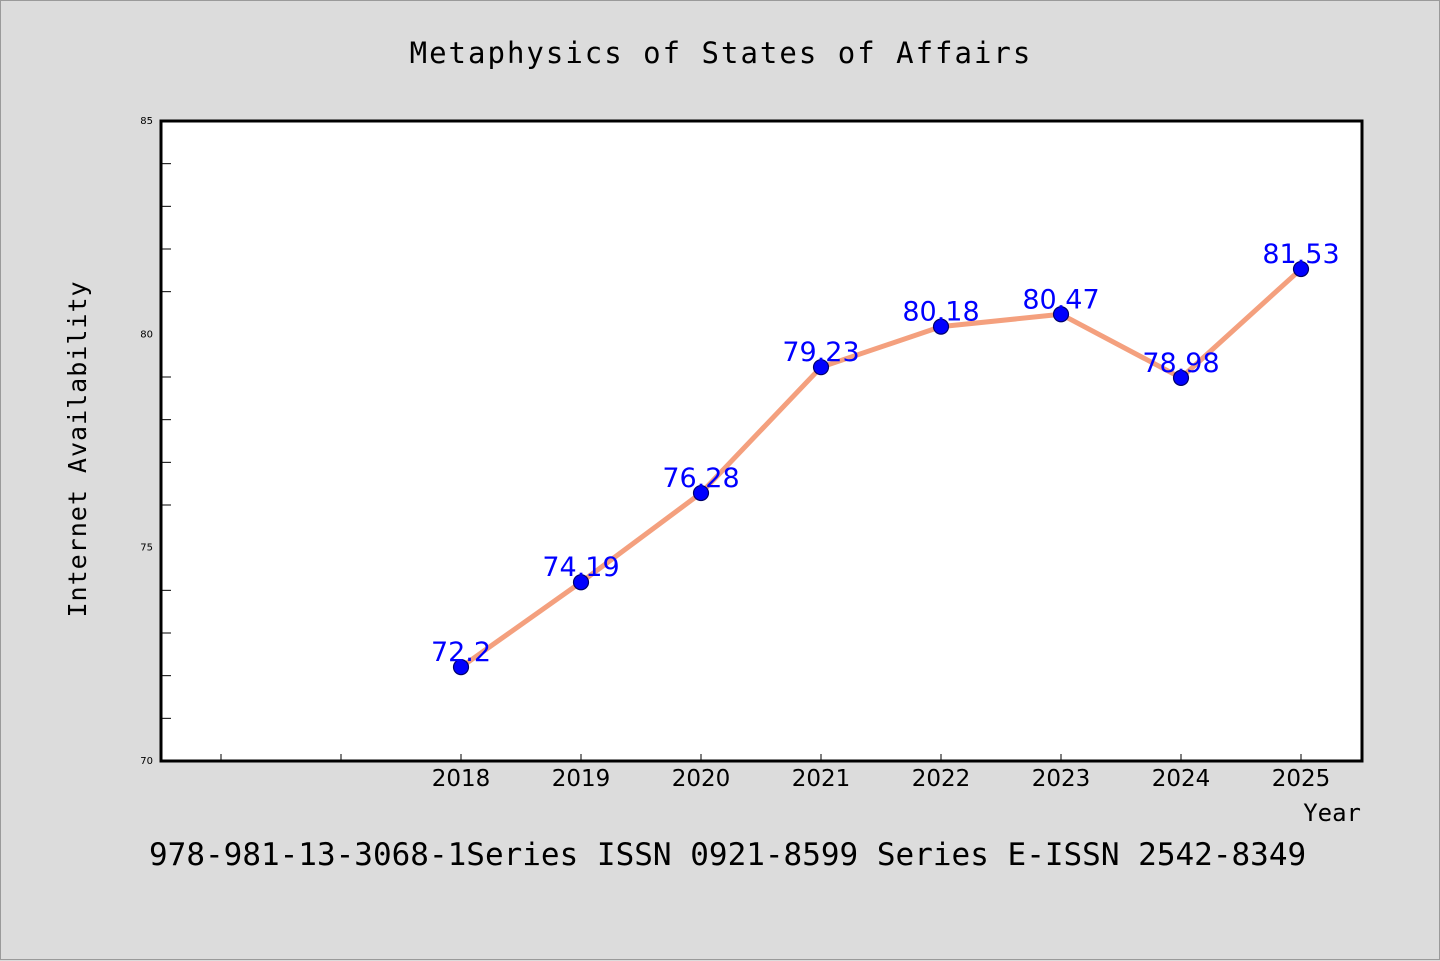 Image resolution: width=1440 pixels, height=961 pixels. What do you see at coordinates (1301, 779) in the screenshot?
I see `x-tick-label: 2025` at bounding box center [1301, 779].